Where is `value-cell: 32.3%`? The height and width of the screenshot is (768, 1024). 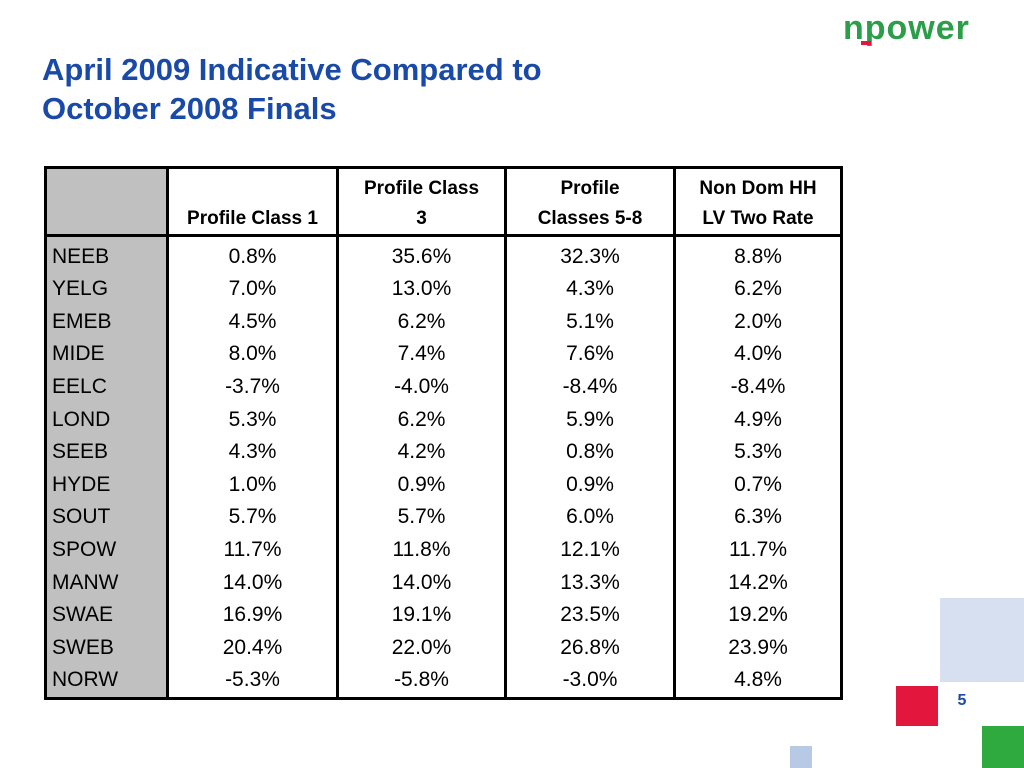
value-cell: 32.3% is located at coordinates (590, 256).